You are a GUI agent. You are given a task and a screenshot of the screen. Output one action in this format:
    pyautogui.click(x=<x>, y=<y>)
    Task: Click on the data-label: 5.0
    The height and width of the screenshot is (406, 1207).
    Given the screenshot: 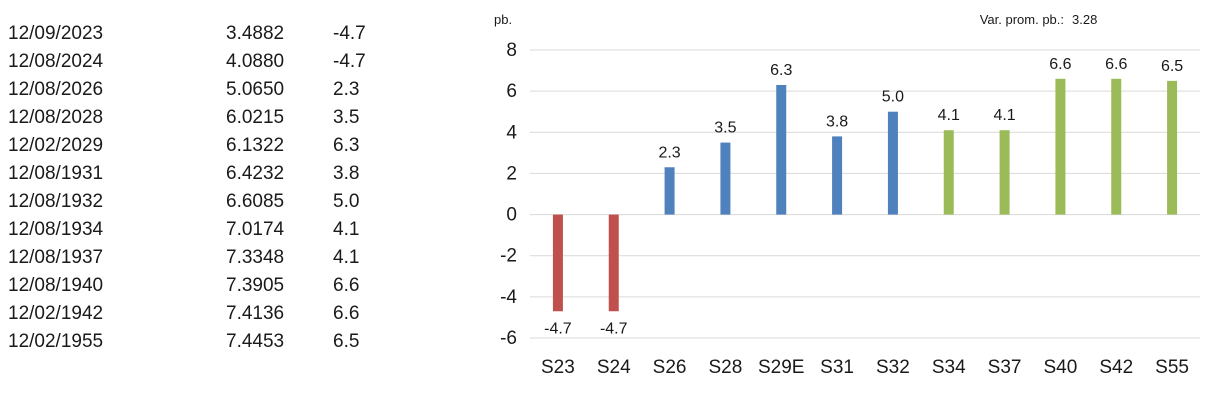 What is the action you would take?
    pyautogui.click(x=893, y=97)
    